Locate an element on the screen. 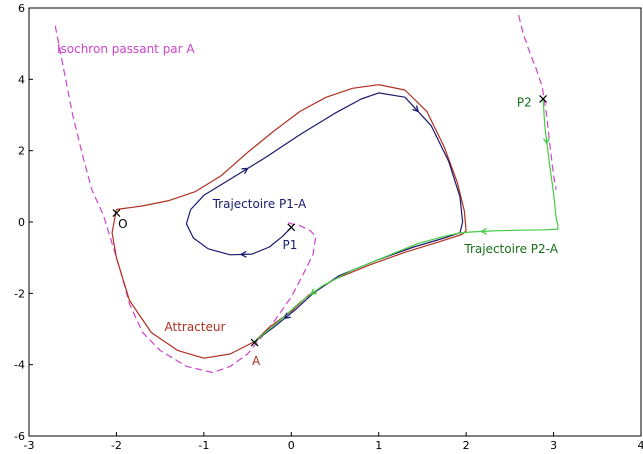 The image size is (643, 454). annotation-label-1: Trajectoire P1-A is located at coordinates (259, 204).